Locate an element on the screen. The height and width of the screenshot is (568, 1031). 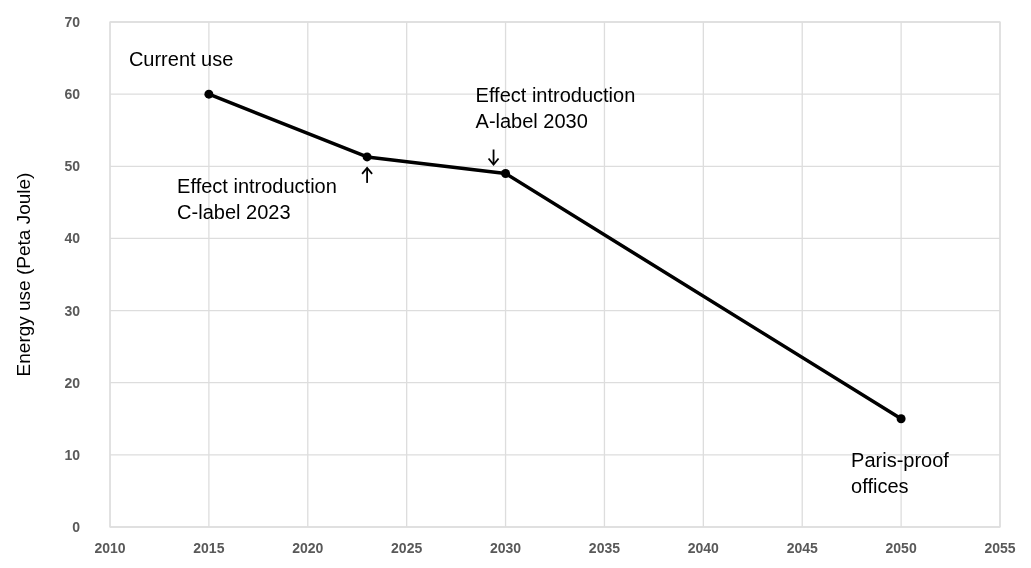
y-tick-label: 70 is located at coordinates (72, 22).